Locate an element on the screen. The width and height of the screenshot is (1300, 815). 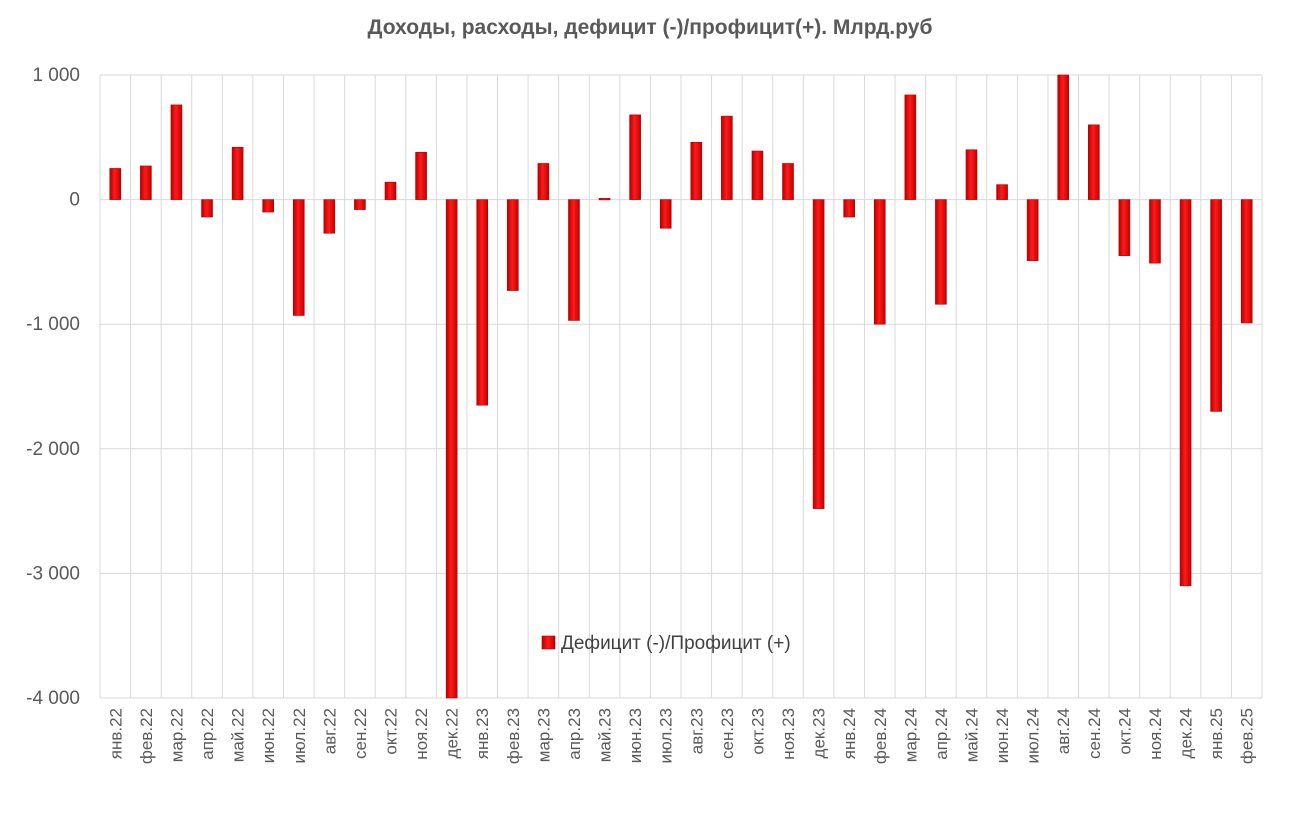
x-tick-label: янв.22 is located at coordinates (115, 733).